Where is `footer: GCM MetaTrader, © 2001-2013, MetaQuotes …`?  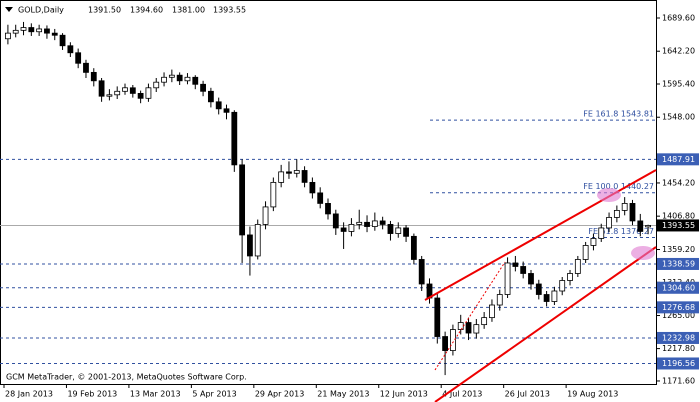 footer: GCM MetaTrader, © 2001-2013, MetaQuotes … is located at coordinates (126, 377).